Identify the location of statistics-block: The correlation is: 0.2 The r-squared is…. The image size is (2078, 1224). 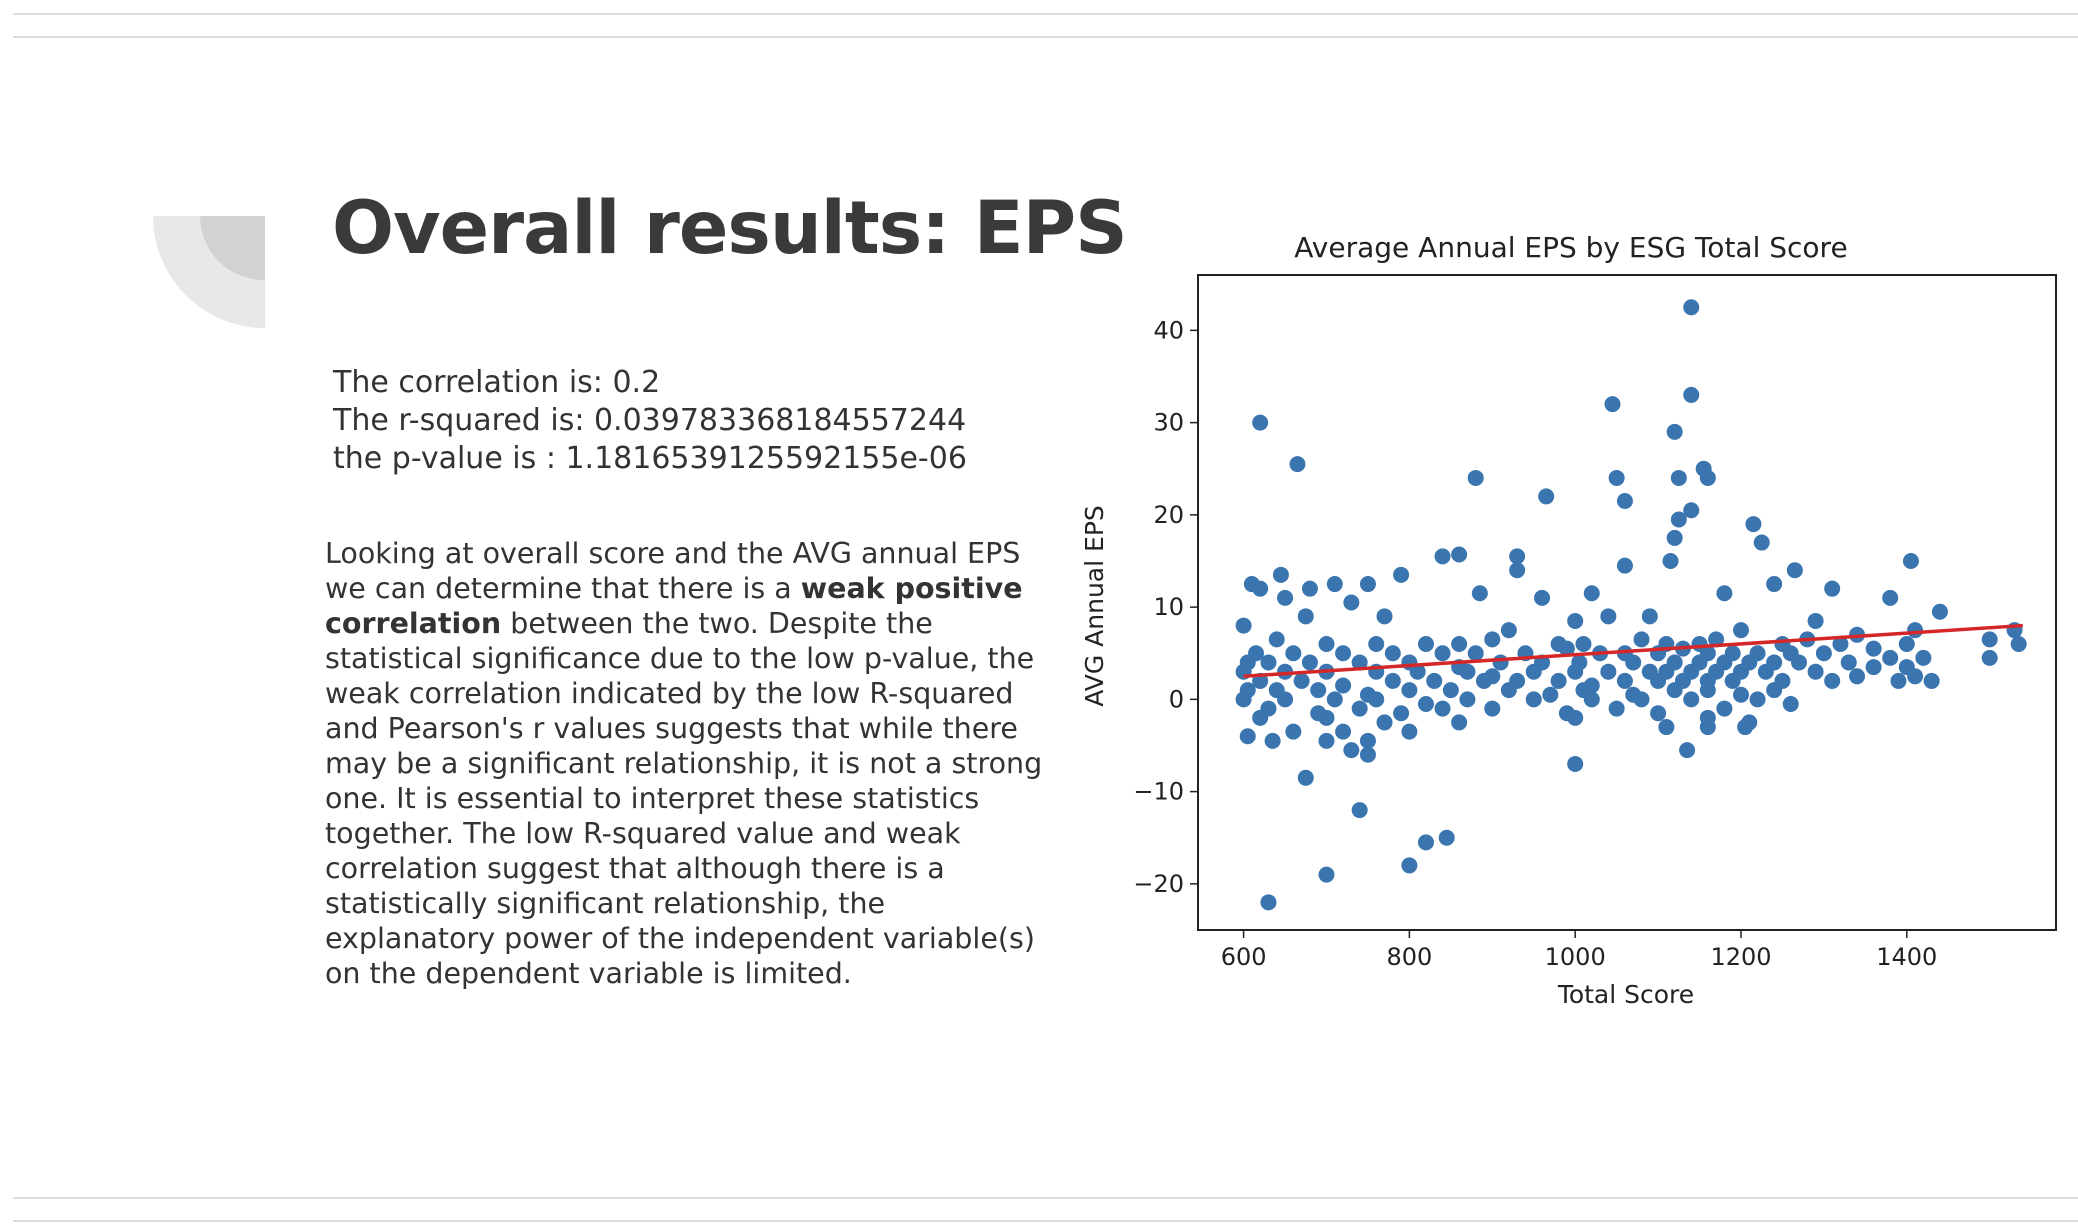
(650, 421).